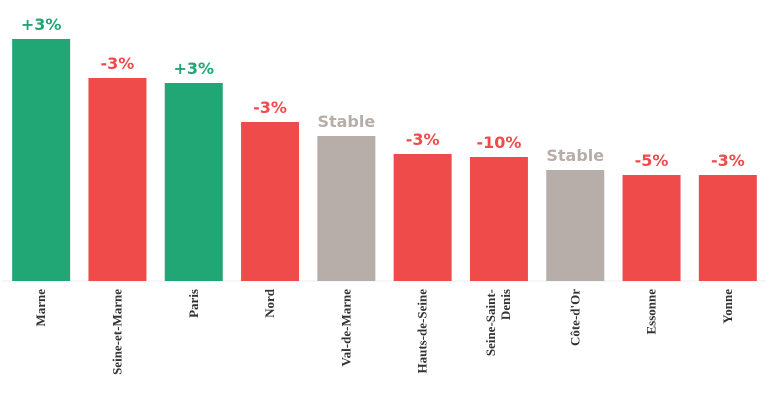  Describe the element at coordinates (727, 306) in the screenshot. I see `x-tick-label: Yonne` at that location.